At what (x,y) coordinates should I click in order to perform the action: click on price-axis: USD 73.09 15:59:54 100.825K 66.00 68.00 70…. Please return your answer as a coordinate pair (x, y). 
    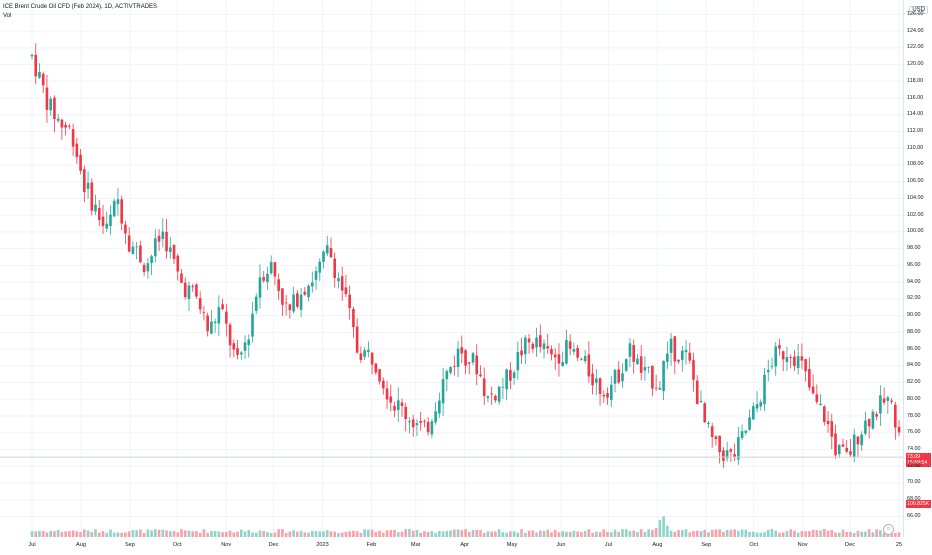
    Looking at the image, I should click on (917, 268).